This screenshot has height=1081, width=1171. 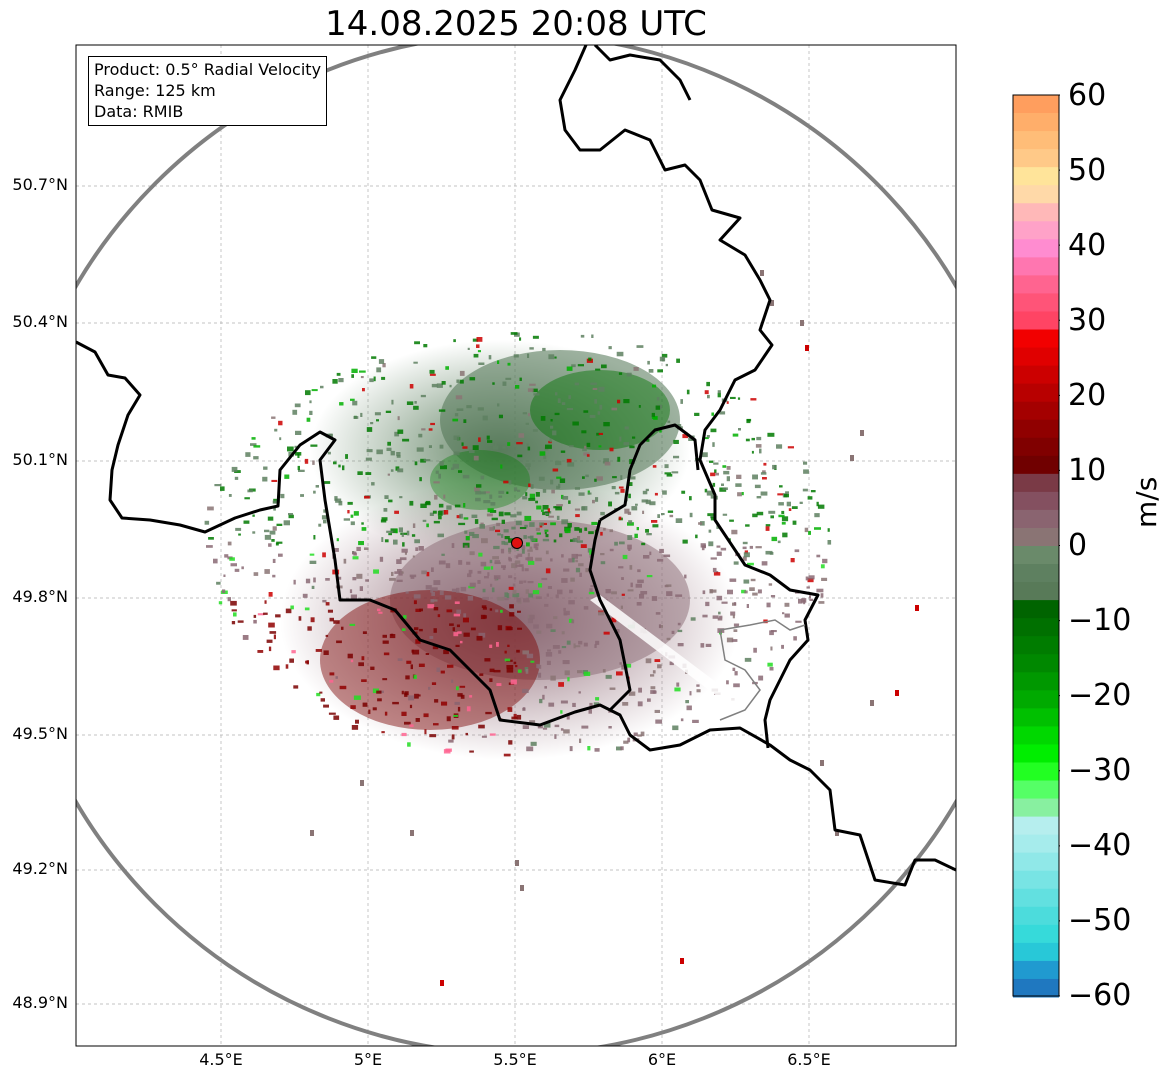 I want to click on border-north, so click(x=642, y=73).